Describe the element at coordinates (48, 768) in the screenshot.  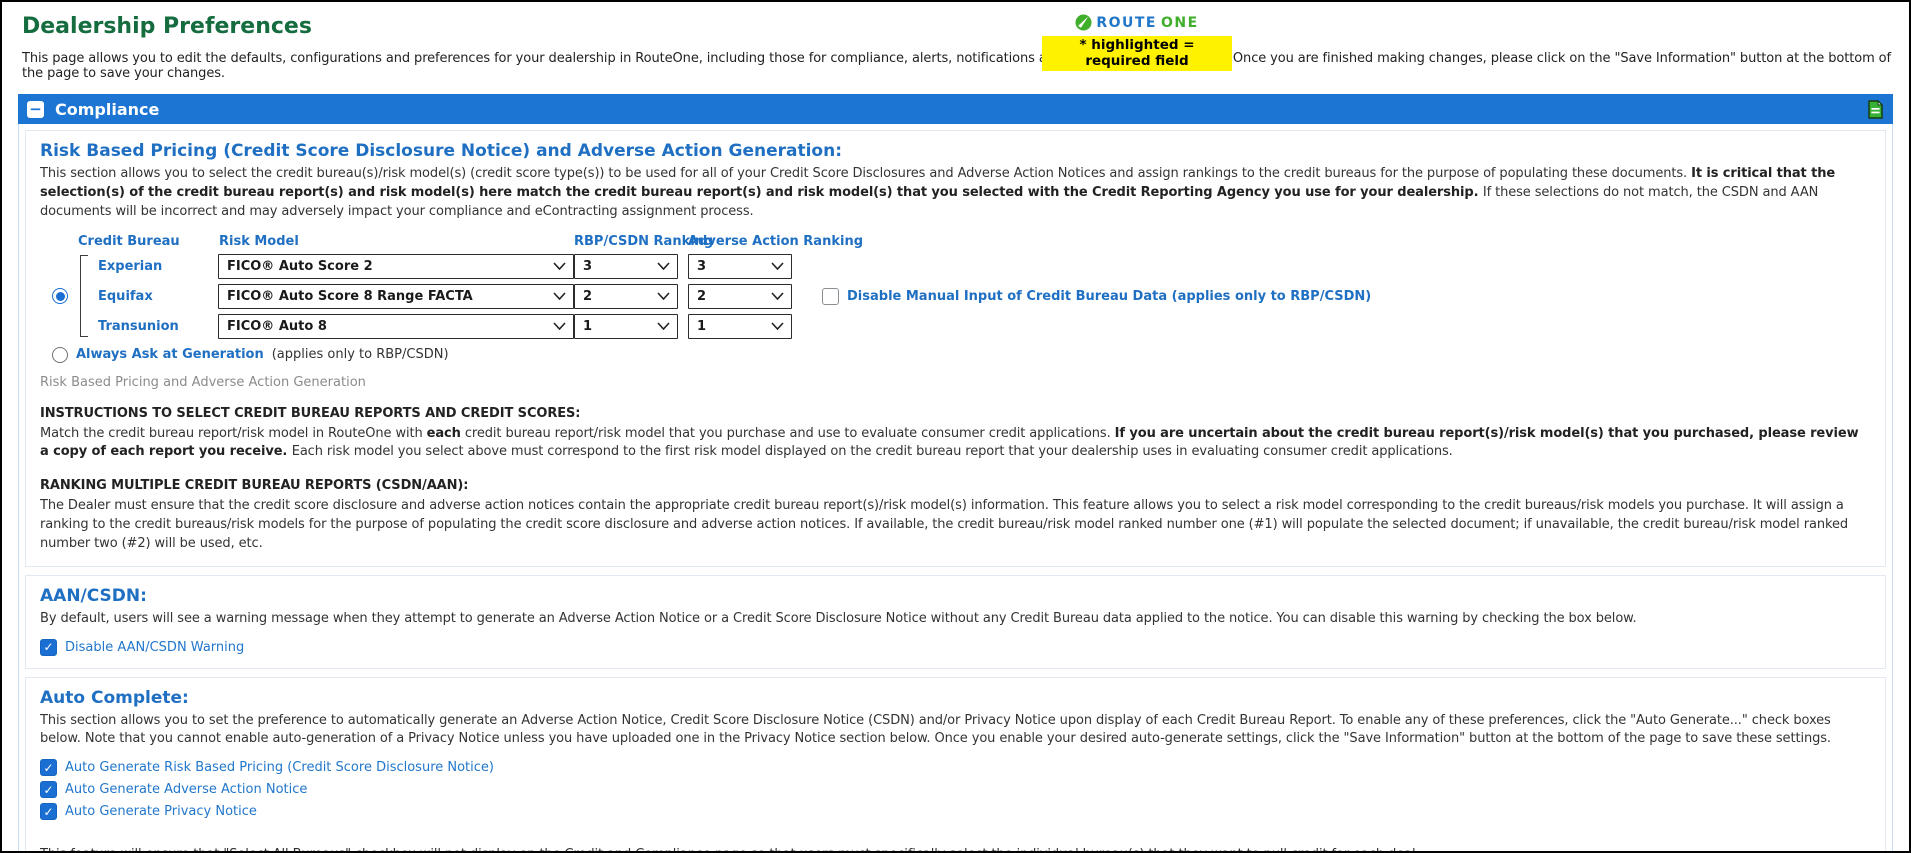
I see `auto-generate-rbp-checkbox: ✓` at that location.